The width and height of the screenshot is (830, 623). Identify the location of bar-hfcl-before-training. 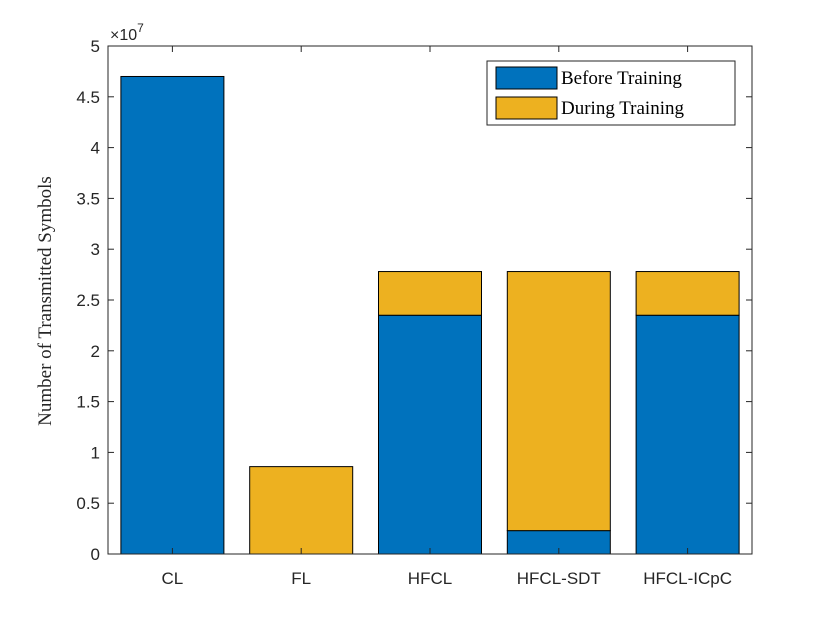
(430, 434).